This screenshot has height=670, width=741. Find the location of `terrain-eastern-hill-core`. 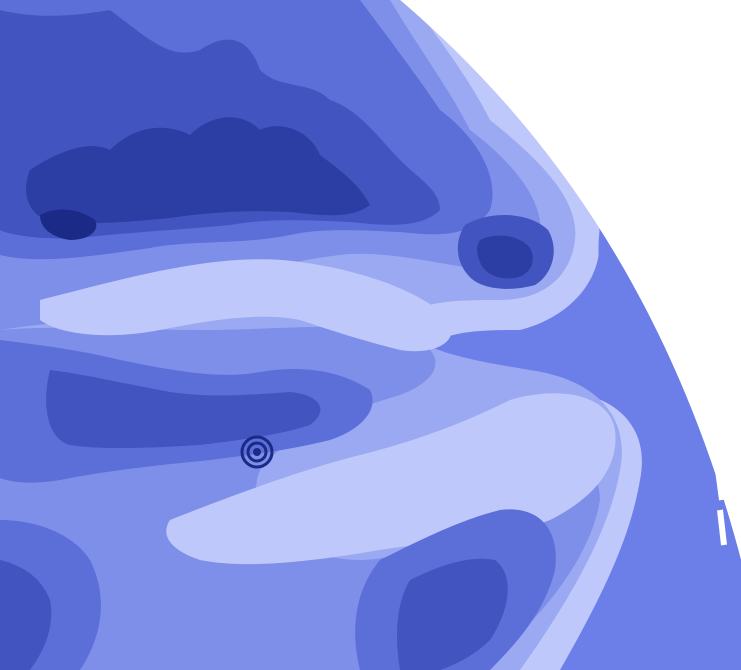

terrain-eastern-hill-core is located at coordinates (505, 257).